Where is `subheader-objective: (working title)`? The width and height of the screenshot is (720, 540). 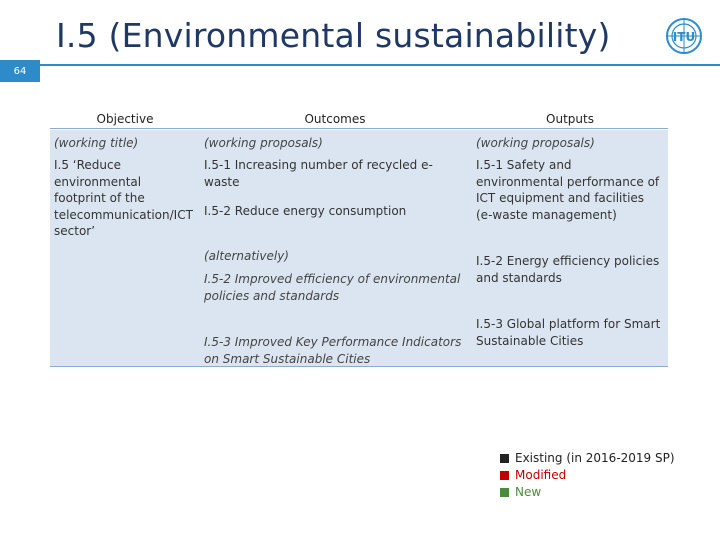
subheader-objective: (working title) is located at coordinates (96, 143).